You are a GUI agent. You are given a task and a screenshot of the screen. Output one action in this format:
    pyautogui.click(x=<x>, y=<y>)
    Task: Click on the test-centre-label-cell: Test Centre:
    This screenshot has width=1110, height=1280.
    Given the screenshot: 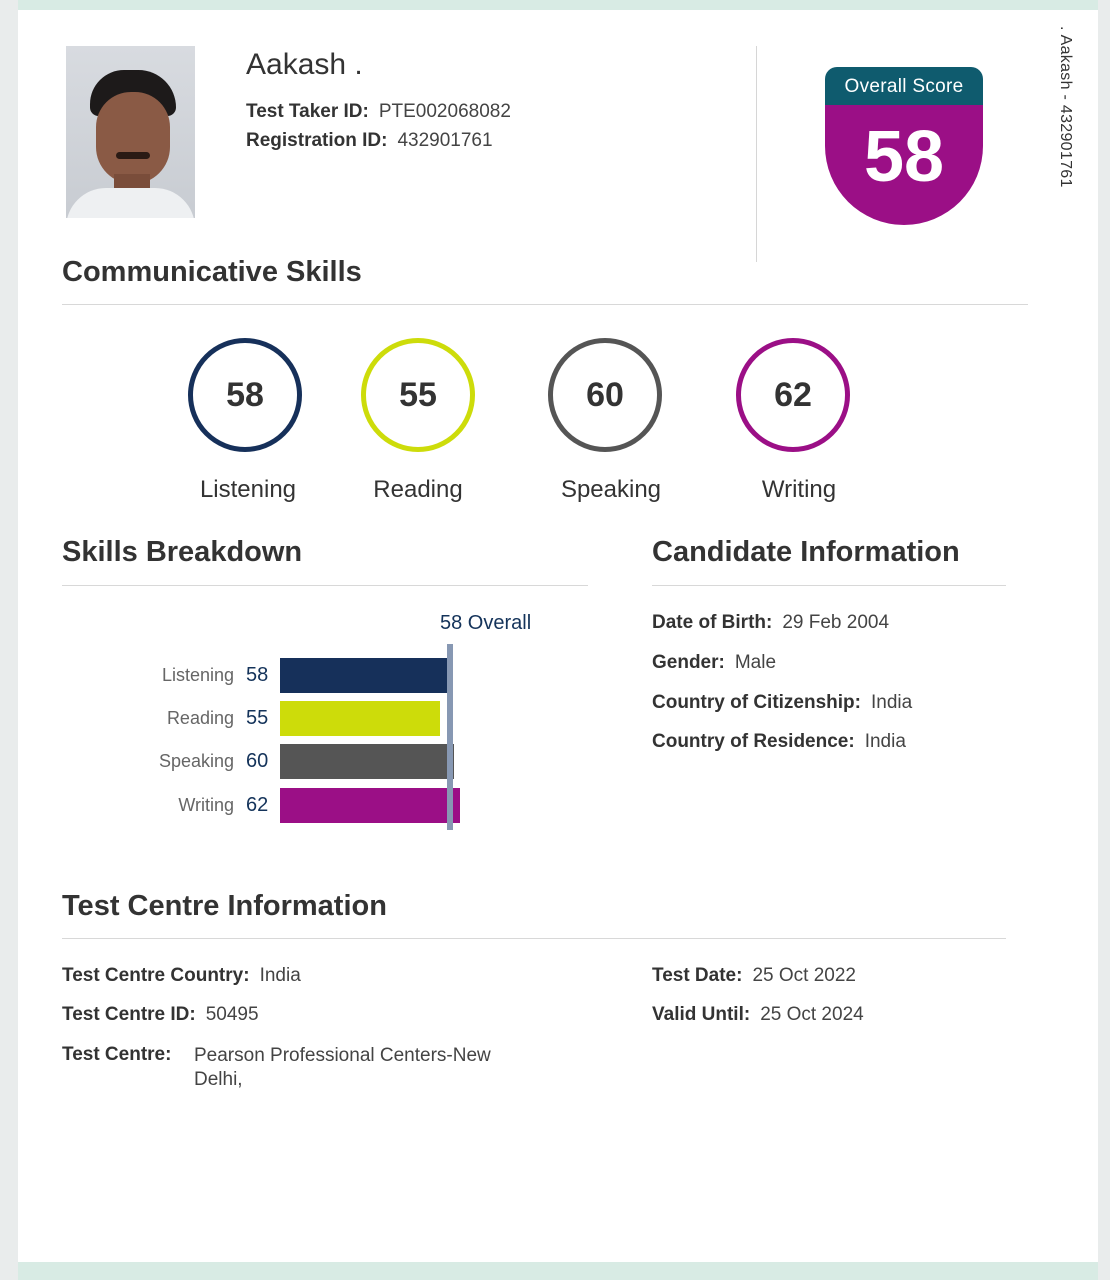 What is the action you would take?
    pyautogui.click(x=121, y=1055)
    